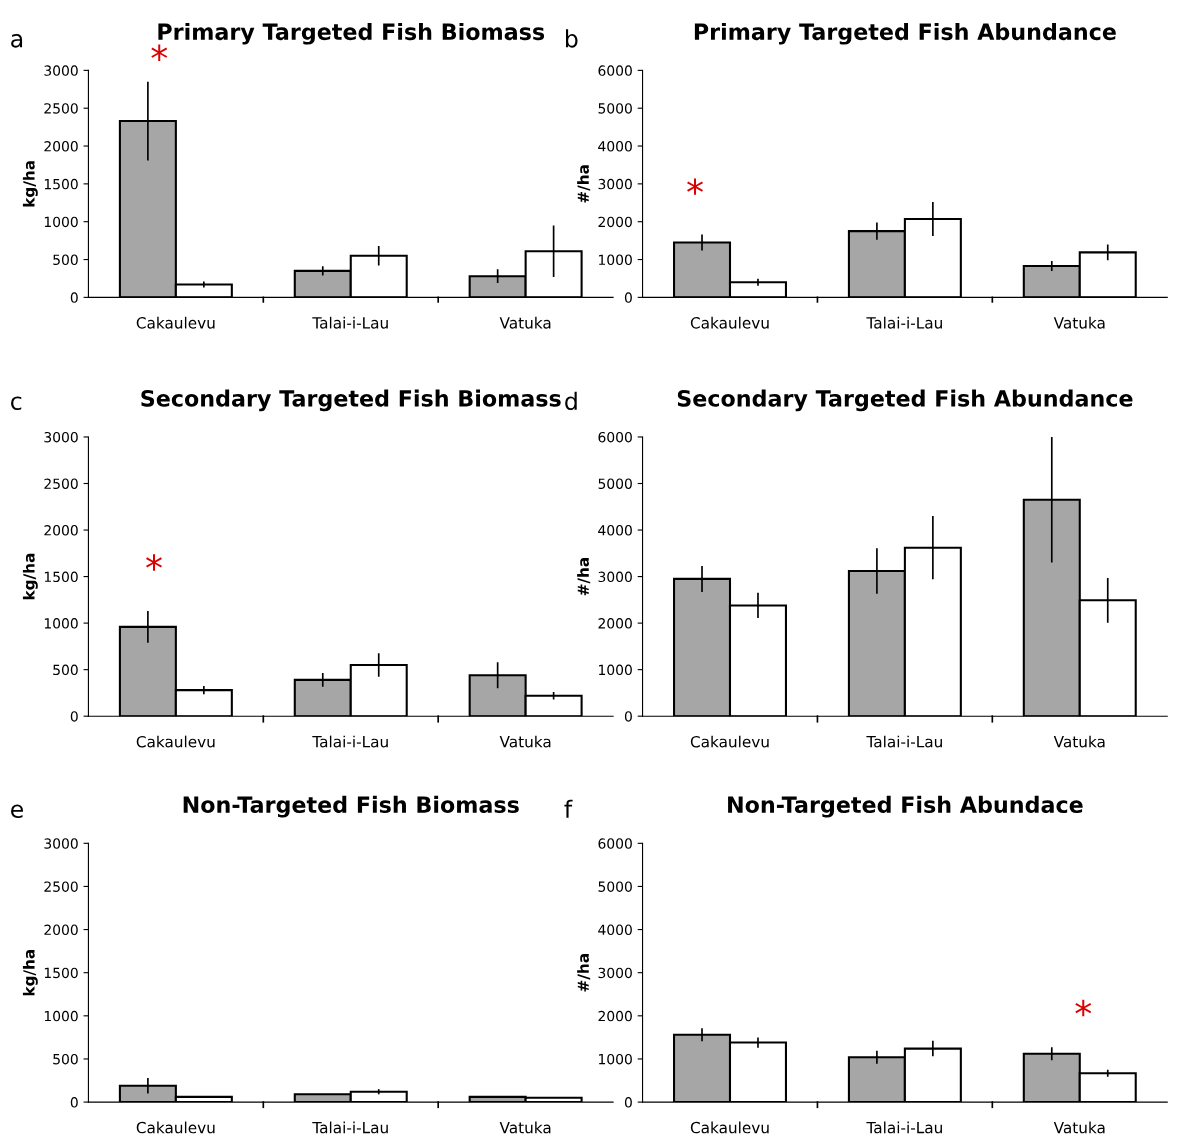 The image size is (1179, 1135). I want to click on chart-title: Non-Targeted Fish Biomass, so click(351, 806).